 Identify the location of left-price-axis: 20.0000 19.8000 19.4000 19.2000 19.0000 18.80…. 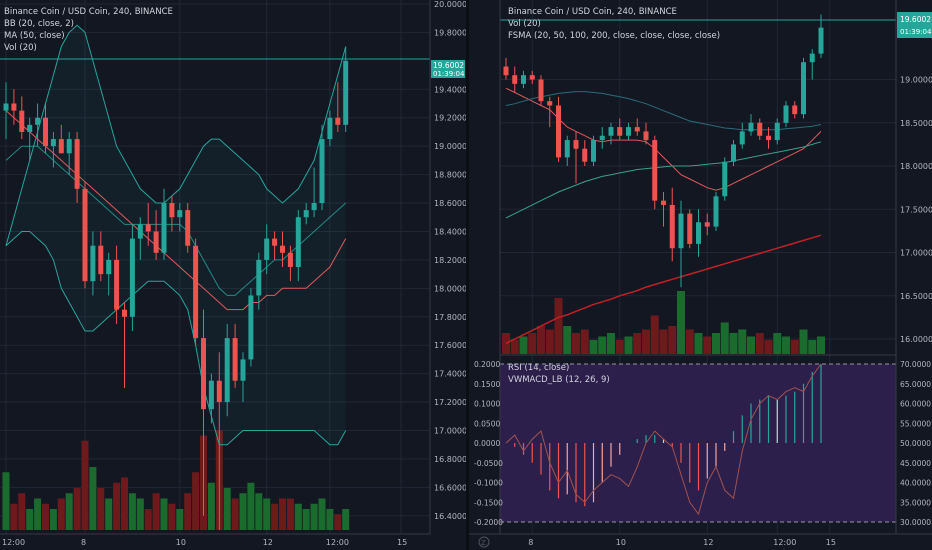
(450, 260).